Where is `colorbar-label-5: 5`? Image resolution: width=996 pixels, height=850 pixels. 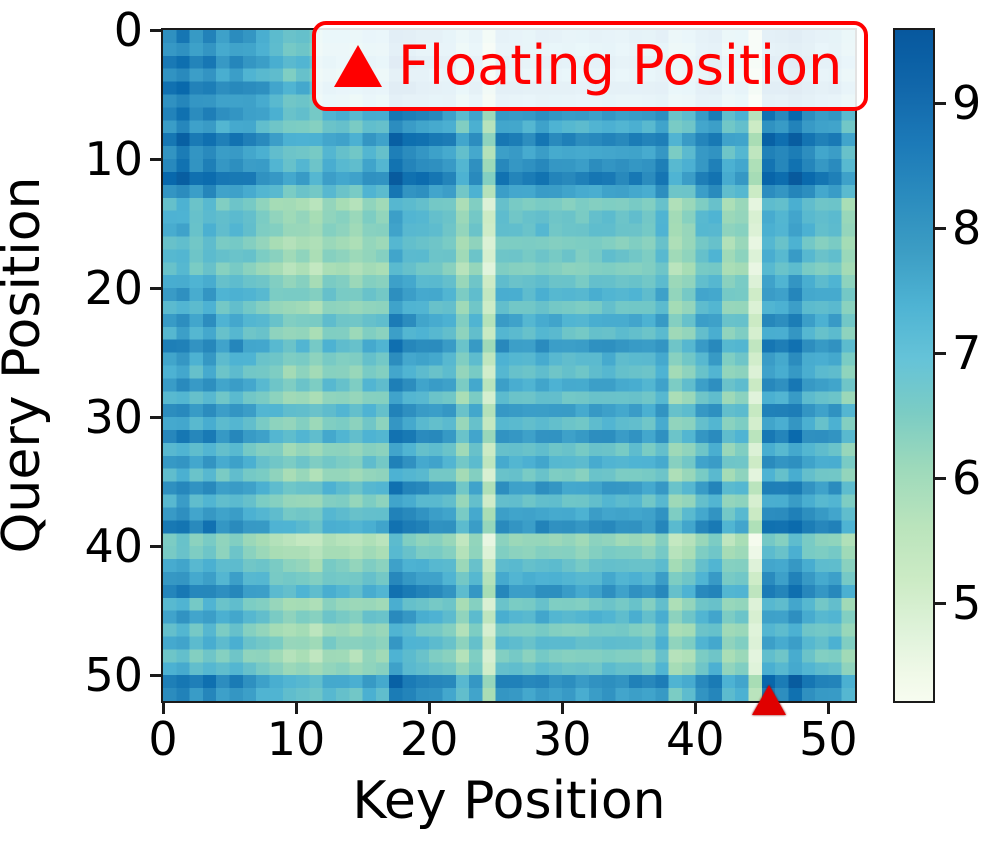 colorbar-label-5: 5 is located at coordinates (967, 603).